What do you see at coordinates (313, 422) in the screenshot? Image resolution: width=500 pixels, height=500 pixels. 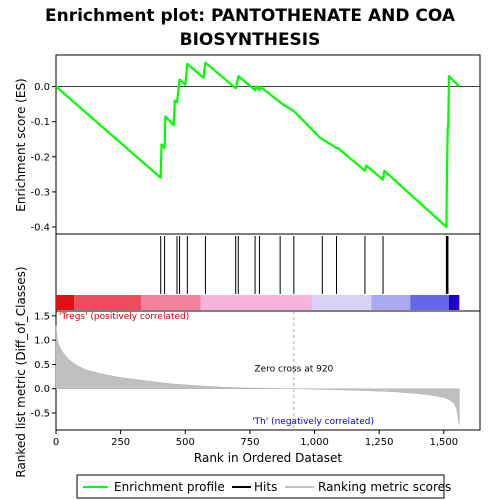 I see `negative-class-label: 'Th' (negatively correlated)` at bounding box center [313, 422].